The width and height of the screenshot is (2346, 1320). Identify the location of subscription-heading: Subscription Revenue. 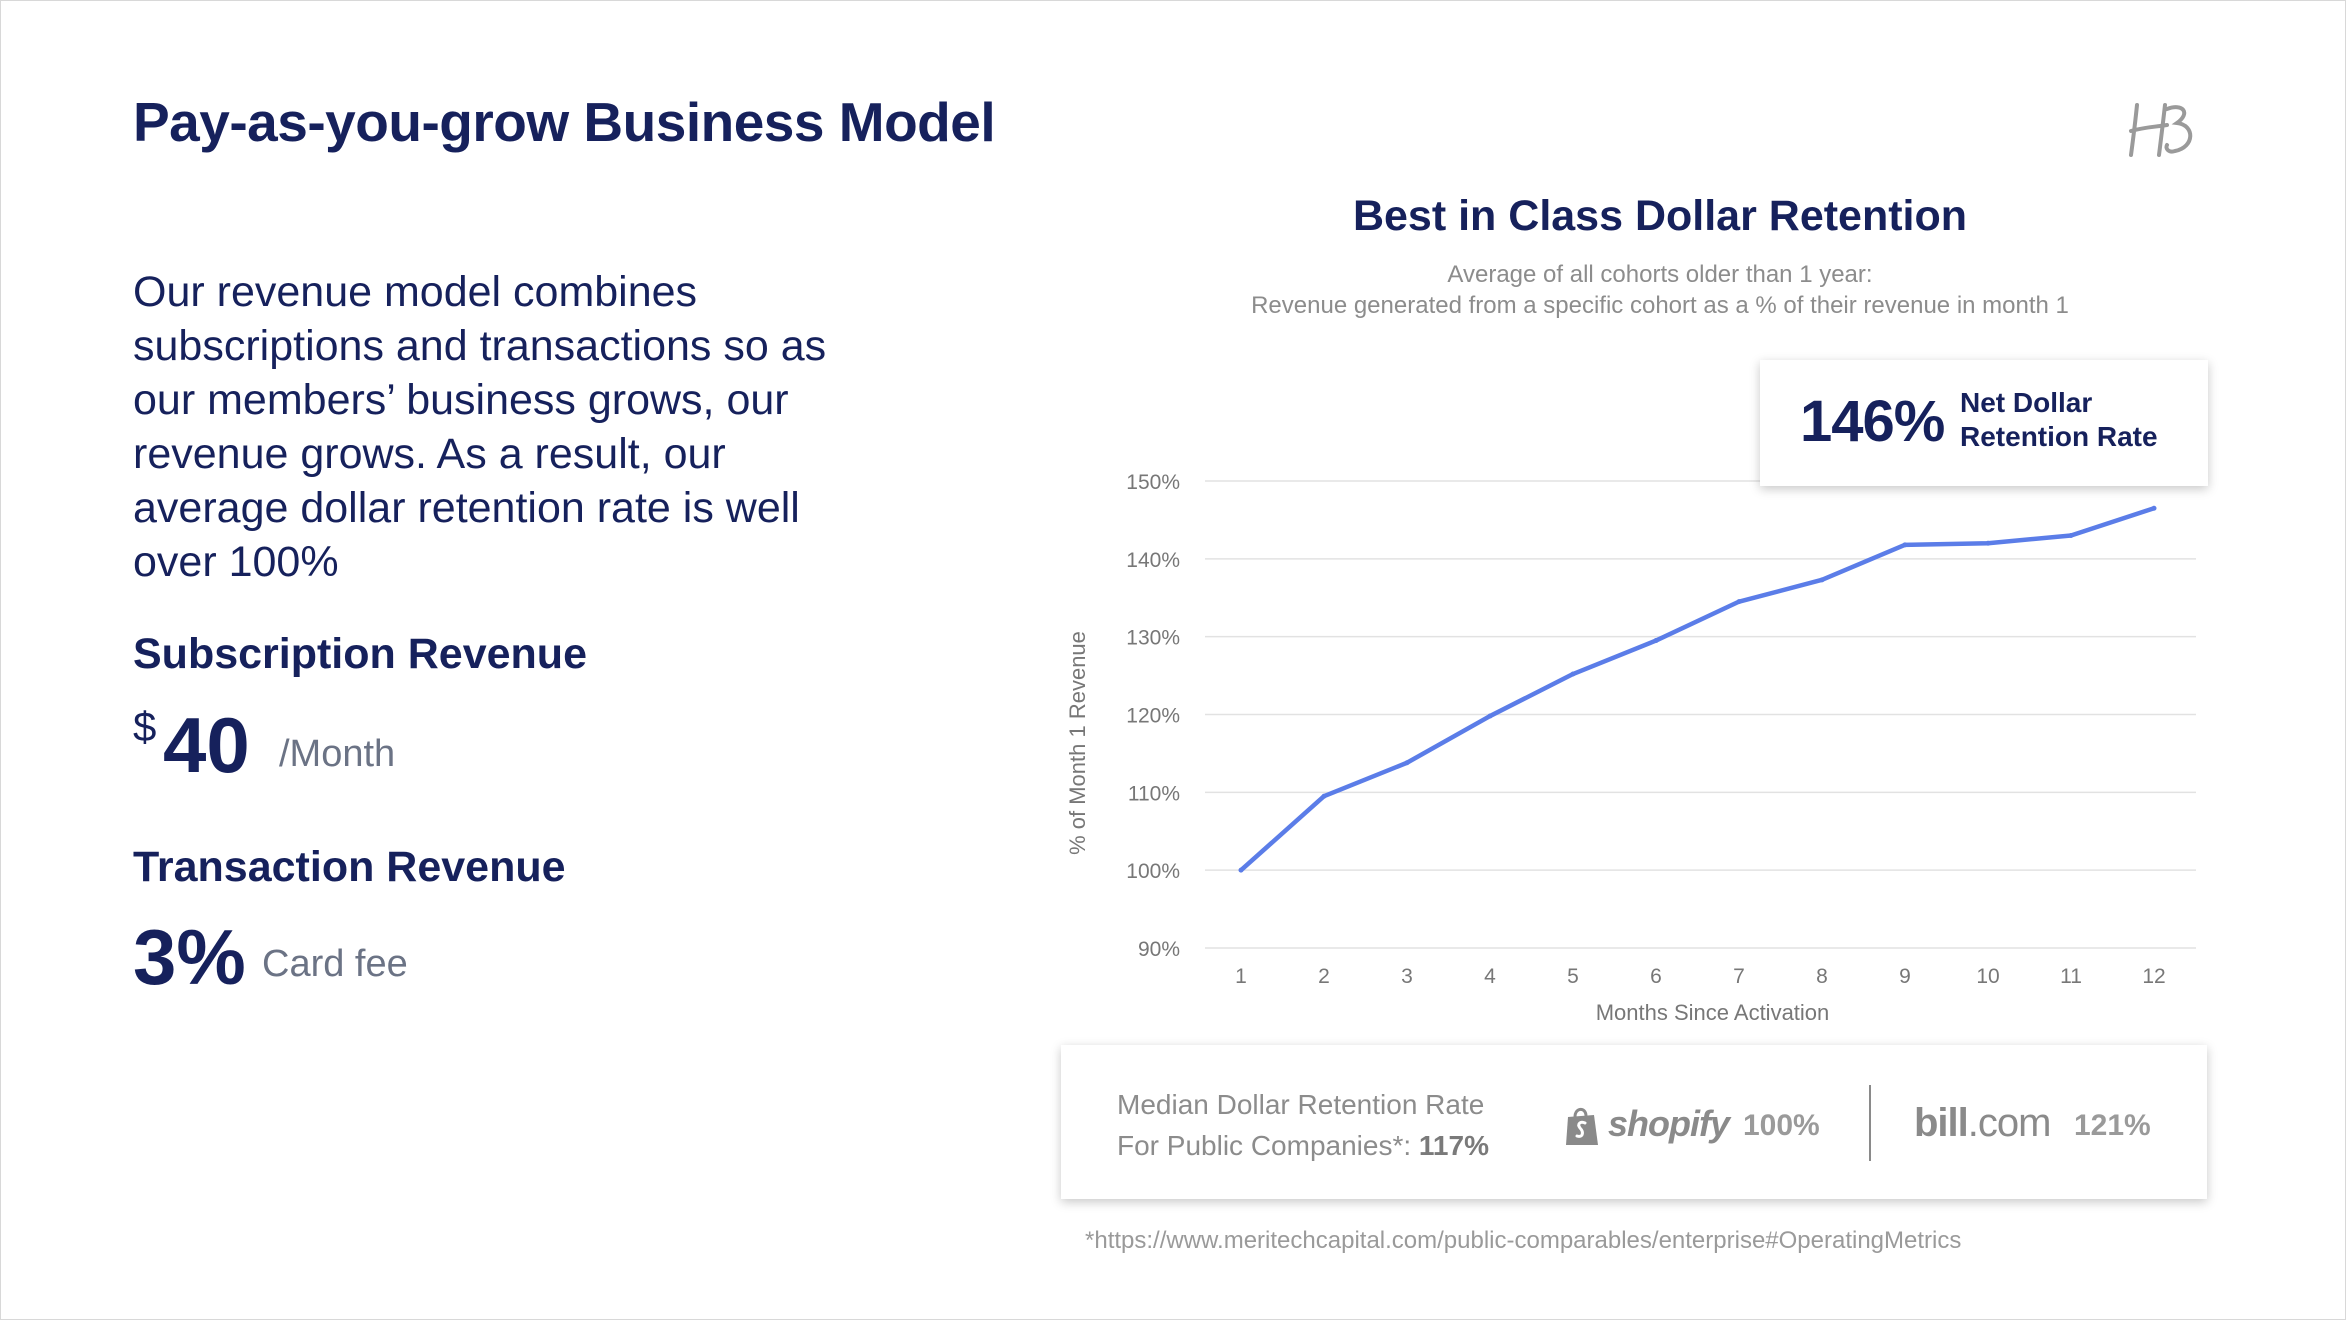
(360, 654).